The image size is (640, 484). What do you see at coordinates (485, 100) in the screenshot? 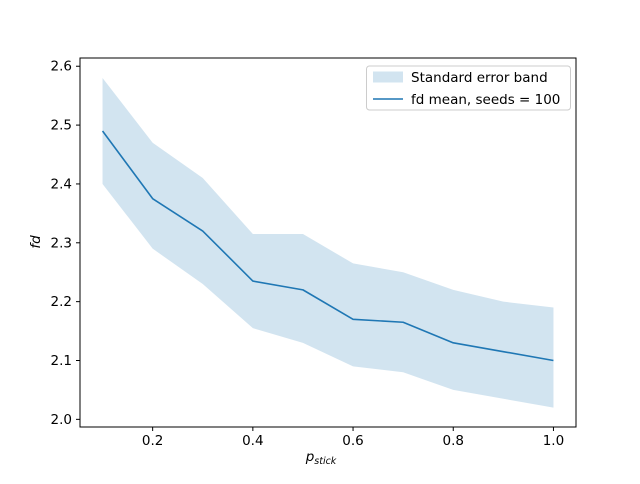
I see `legend-entry-line-label: fd mean, seeds = 100` at bounding box center [485, 100].